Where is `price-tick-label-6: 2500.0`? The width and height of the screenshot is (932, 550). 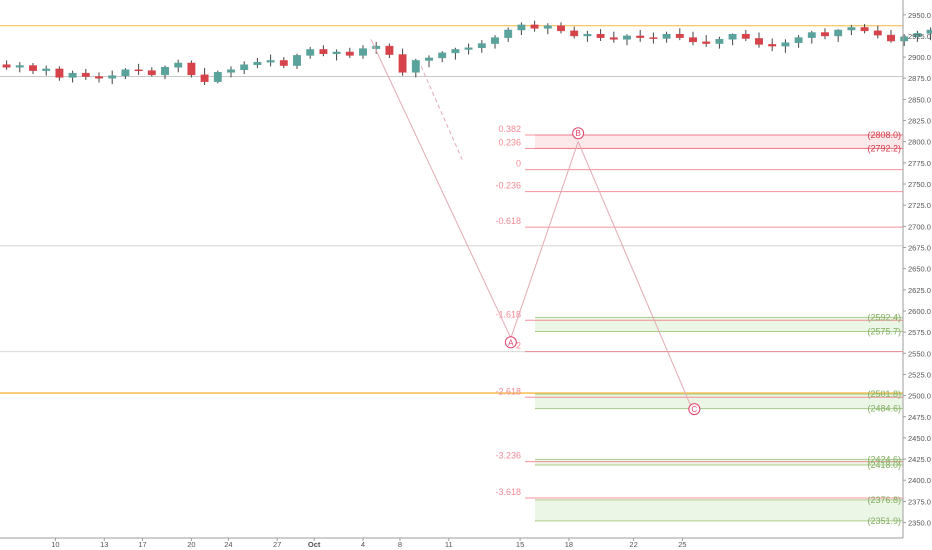 price-tick-label-6: 2500.0 is located at coordinates (919, 396).